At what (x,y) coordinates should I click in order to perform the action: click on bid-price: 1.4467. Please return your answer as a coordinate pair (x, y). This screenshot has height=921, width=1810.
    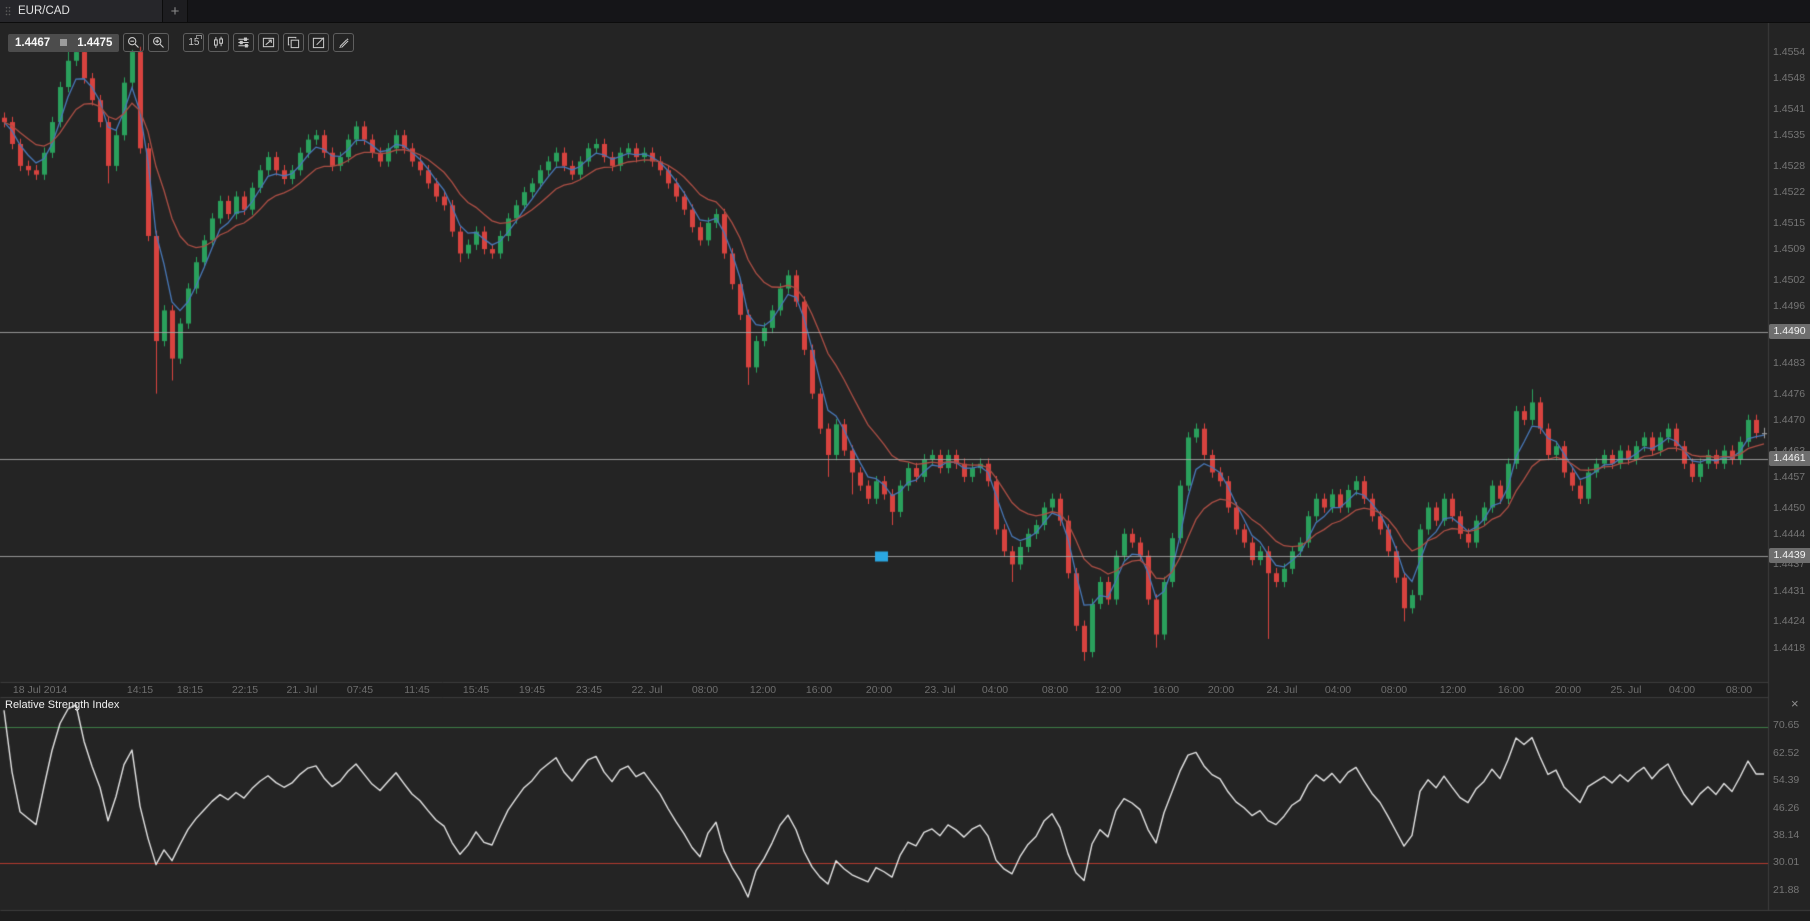
    Looking at the image, I should click on (33, 42).